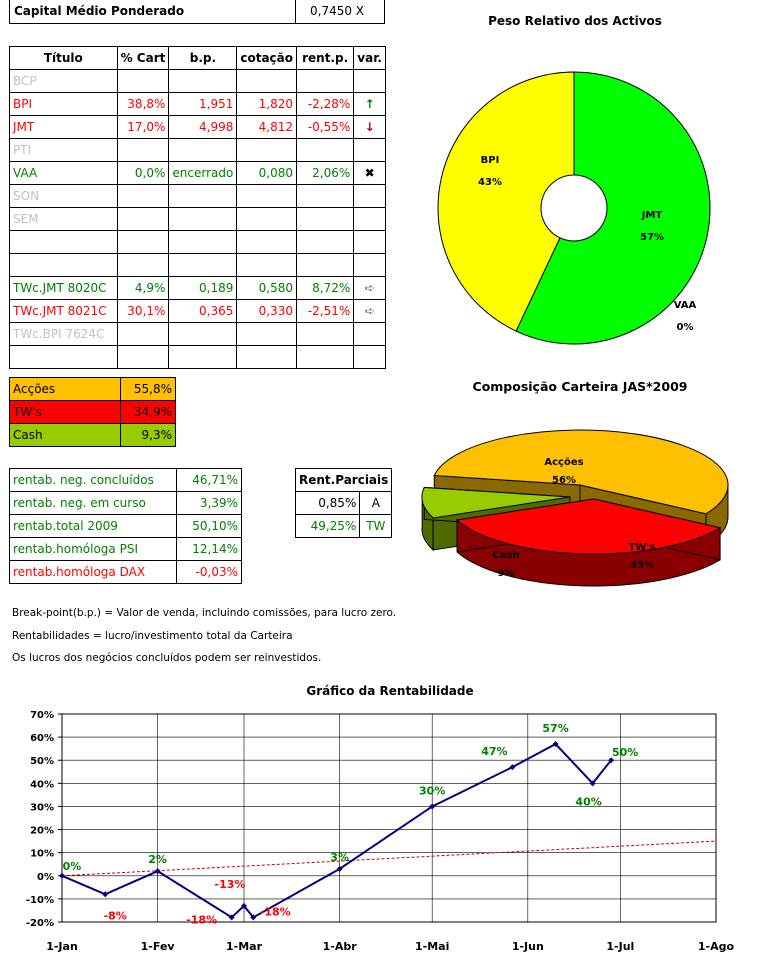  I want to click on x-tick-label: 1-Jun, so click(528, 946).